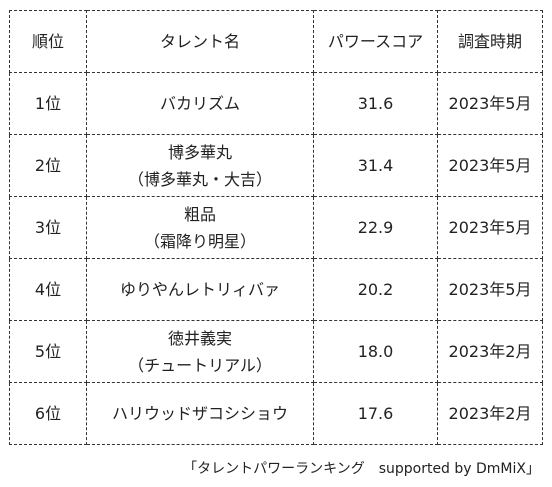 Image resolution: width=552 pixels, height=487 pixels. What do you see at coordinates (375, 413) in the screenshot?
I see `score-cell: 17.6` at bounding box center [375, 413].